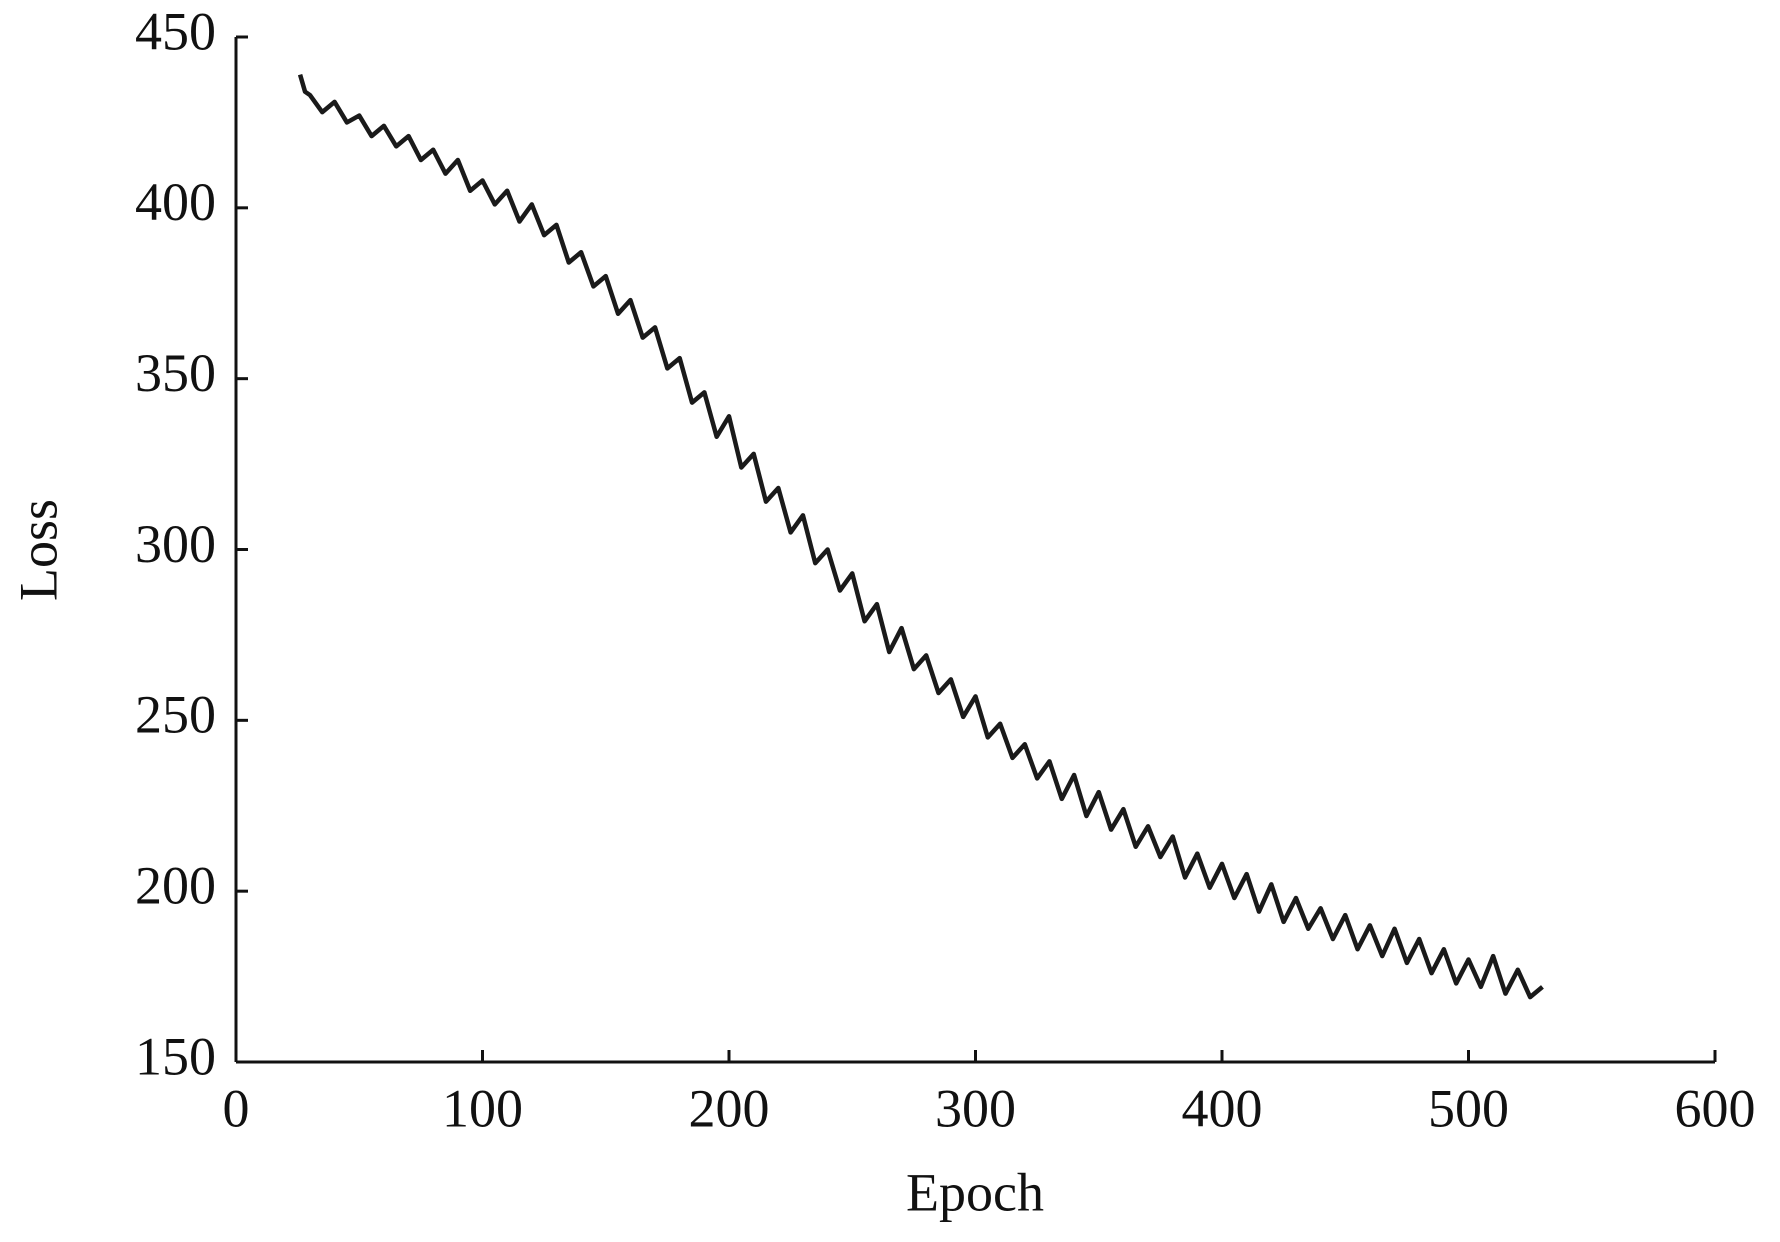 This screenshot has height=1242, width=1780. What do you see at coordinates (975, 1192) in the screenshot?
I see `x-axis-label: Epoch` at bounding box center [975, 1192].